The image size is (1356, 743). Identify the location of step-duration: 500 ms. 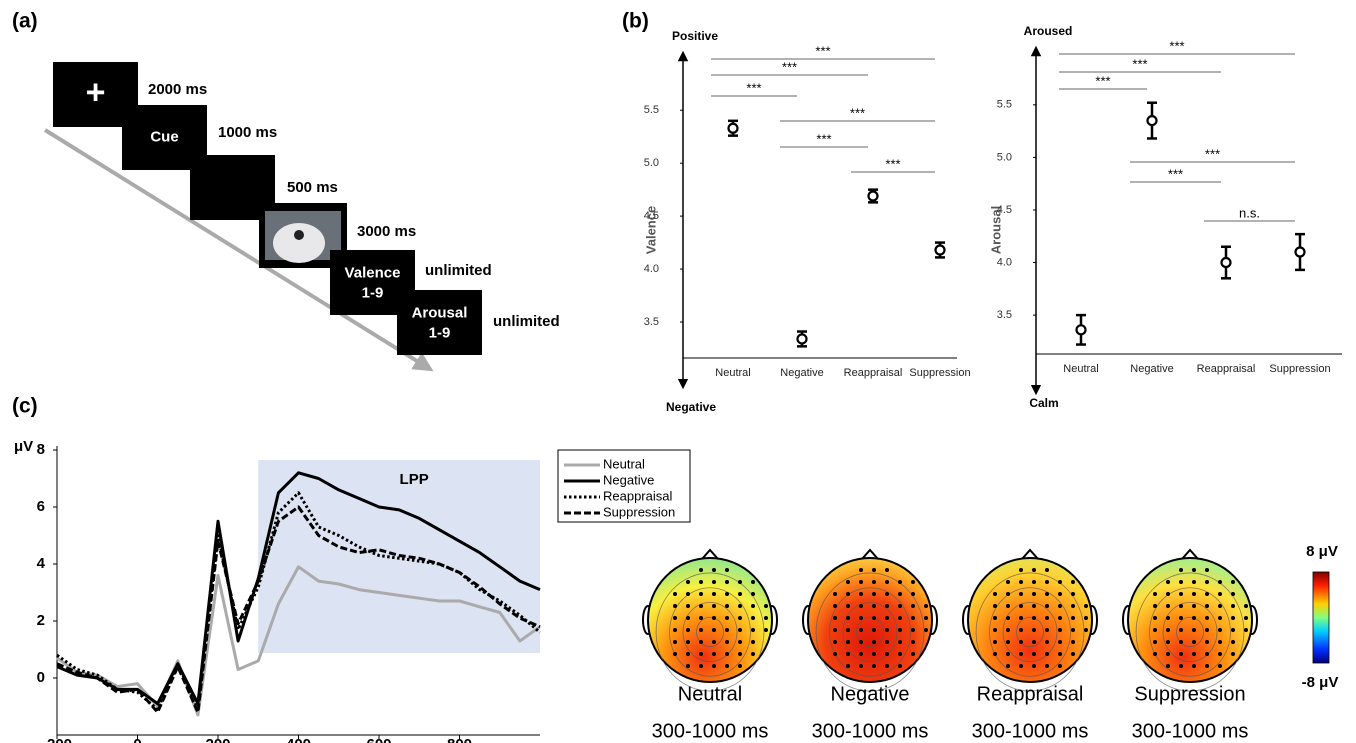
(312, 187).